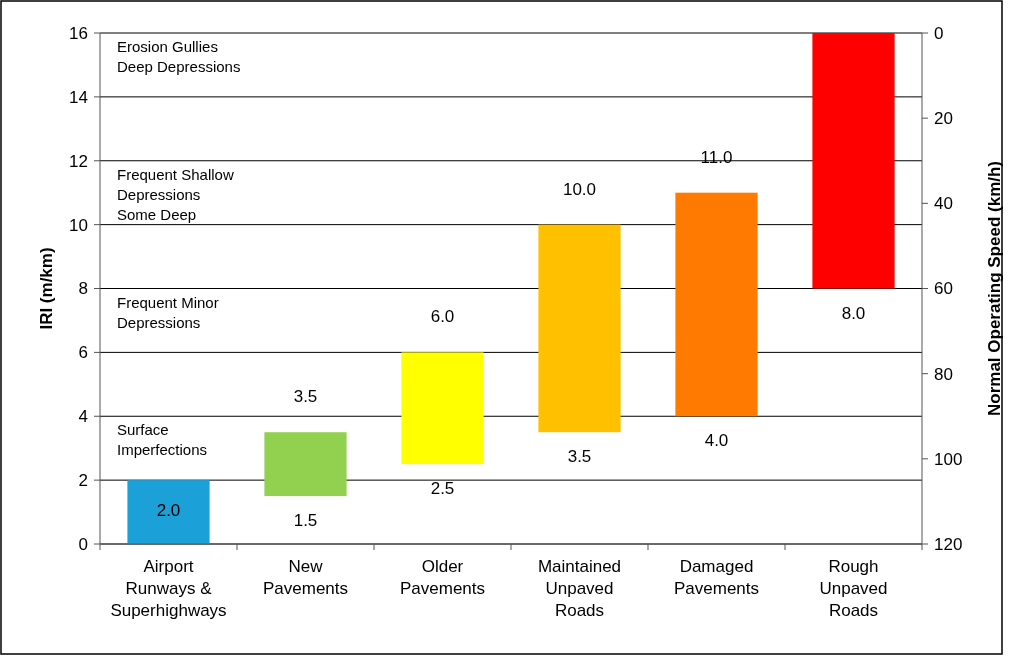 The image size is (1013, 655). What do you see at coordinates (168, 312) in the screenshot?
I see `annotation: Frequent Minor Depressions` at bounding box center [168, 312].